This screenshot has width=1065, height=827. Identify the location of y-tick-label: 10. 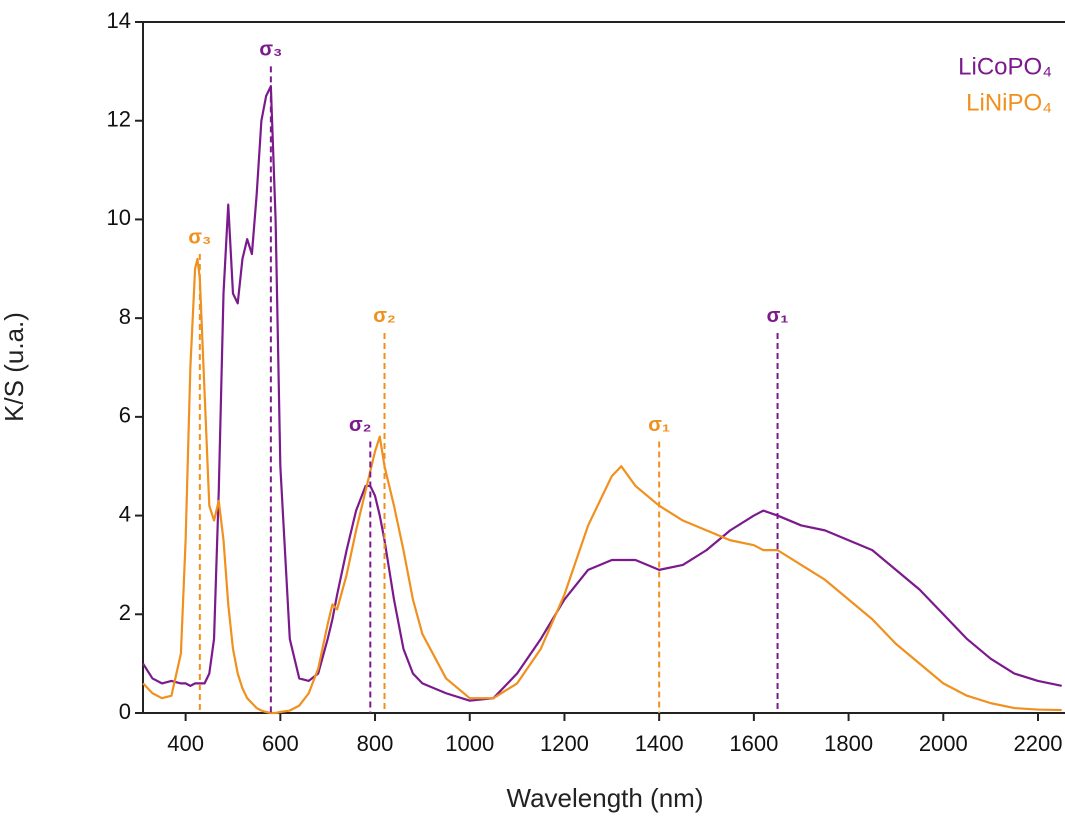
(119, 217).